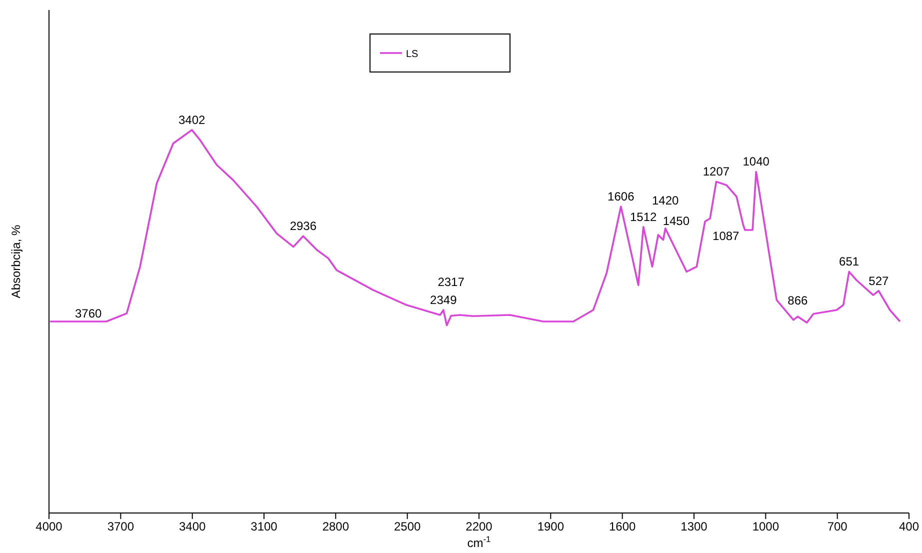  What do you see at coordinates (120, 527) in the screenshot?
I see `x-tick-label: 3700` at bounding box center [120, 527].